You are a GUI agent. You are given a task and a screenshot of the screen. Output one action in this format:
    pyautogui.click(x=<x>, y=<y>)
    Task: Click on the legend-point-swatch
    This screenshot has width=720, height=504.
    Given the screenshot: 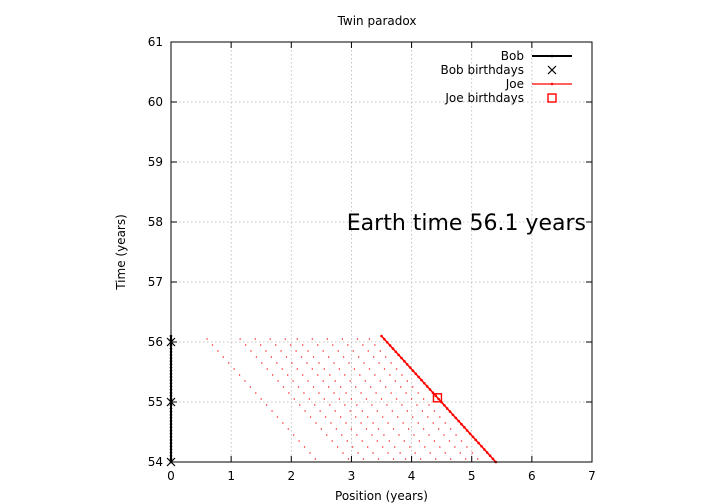 What is the action you would take?
    pyautogui.click(x=552, y=84)
    